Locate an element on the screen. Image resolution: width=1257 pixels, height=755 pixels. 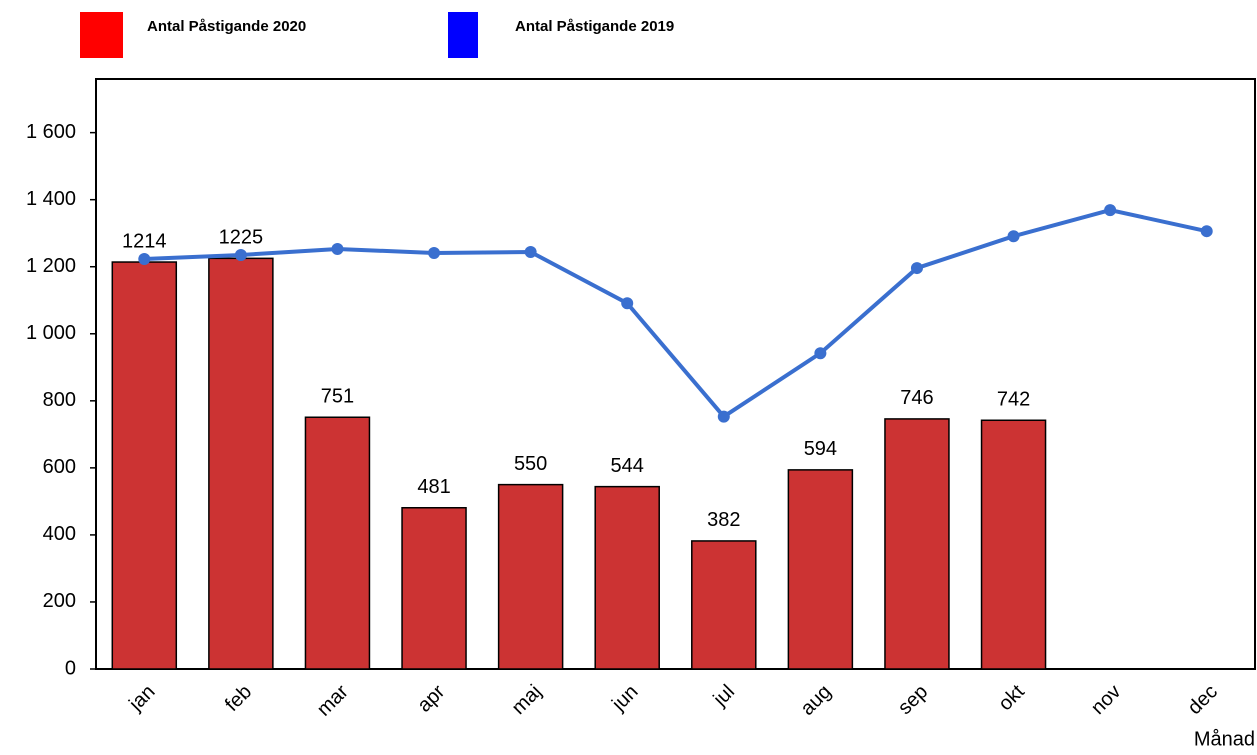
x-tick-label: dec is located at coordinates (1203, 700).